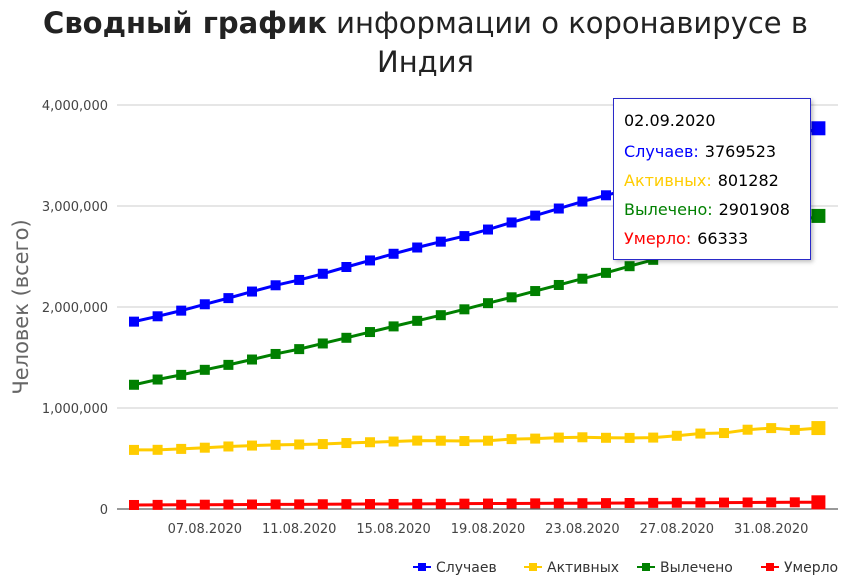 The width and height of the screenshot is (851, 579). What do you see at coordinates (476, 503) in the screenshot?
I see `series-line` at bounding box center [476, 503].